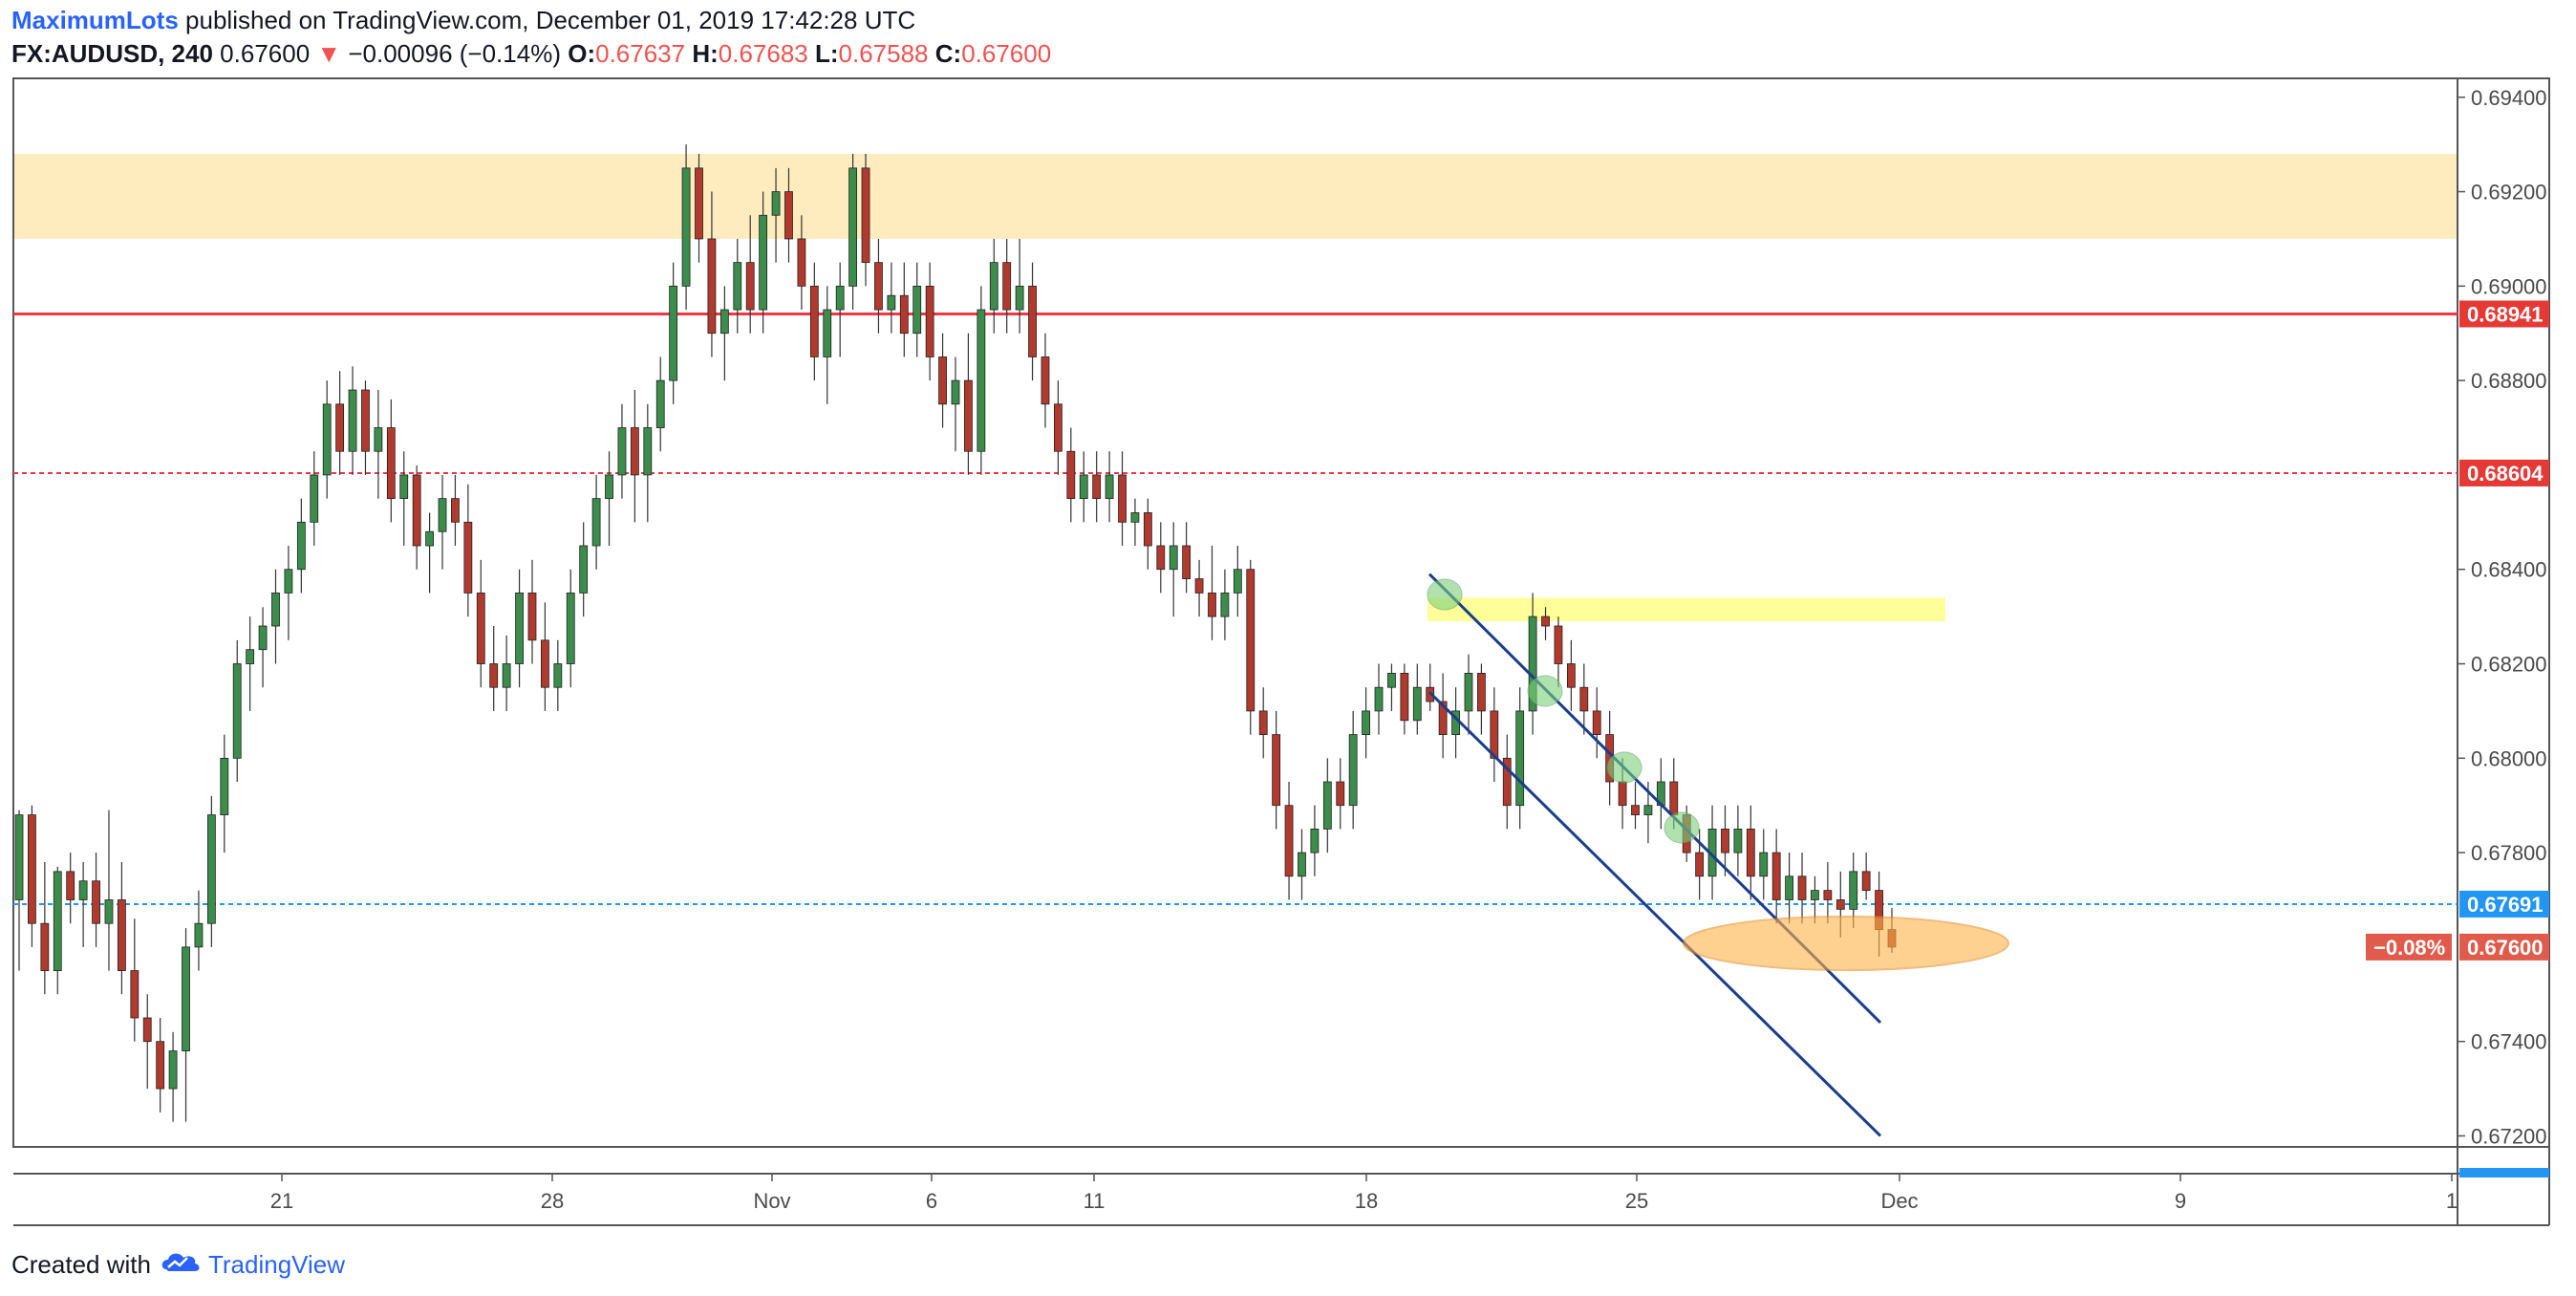  Describe the element at coordinates (1846, 943) in the screenshot. I see `target-zone-ellipse` at that location.